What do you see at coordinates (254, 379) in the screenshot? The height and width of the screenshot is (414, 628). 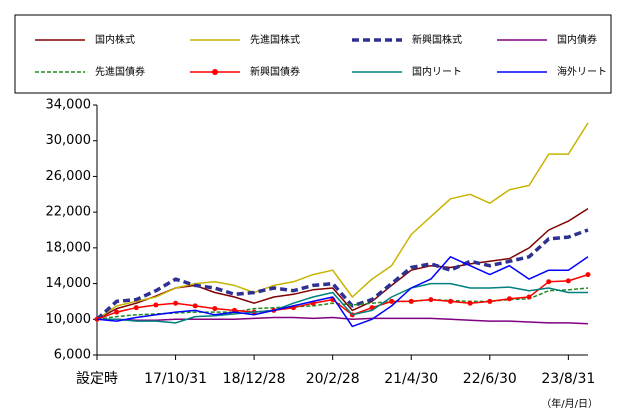 I see `x-tick-label: 18/12/28` at bounding box center [254, 379].